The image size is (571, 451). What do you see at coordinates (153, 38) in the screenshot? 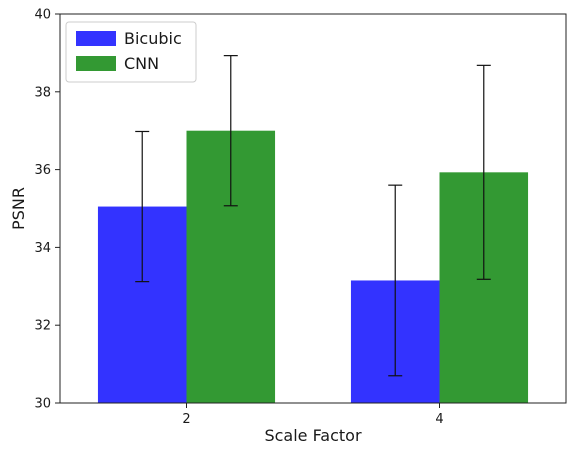
I see `legend-label-bicubic: Bicubic` at bounding box center [153, 38].